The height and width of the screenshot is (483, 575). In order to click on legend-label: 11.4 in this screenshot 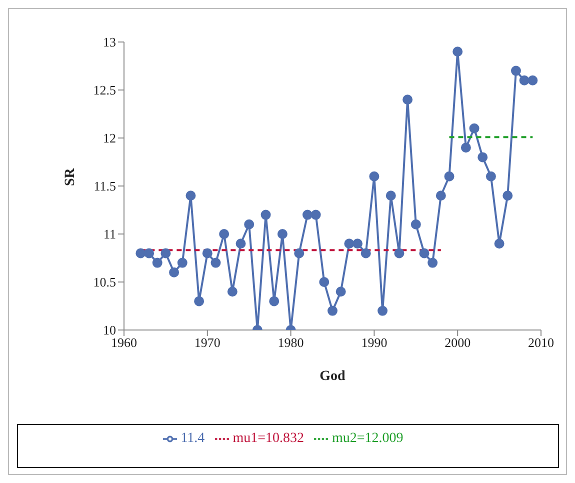, I will do `click(192, 438)`.